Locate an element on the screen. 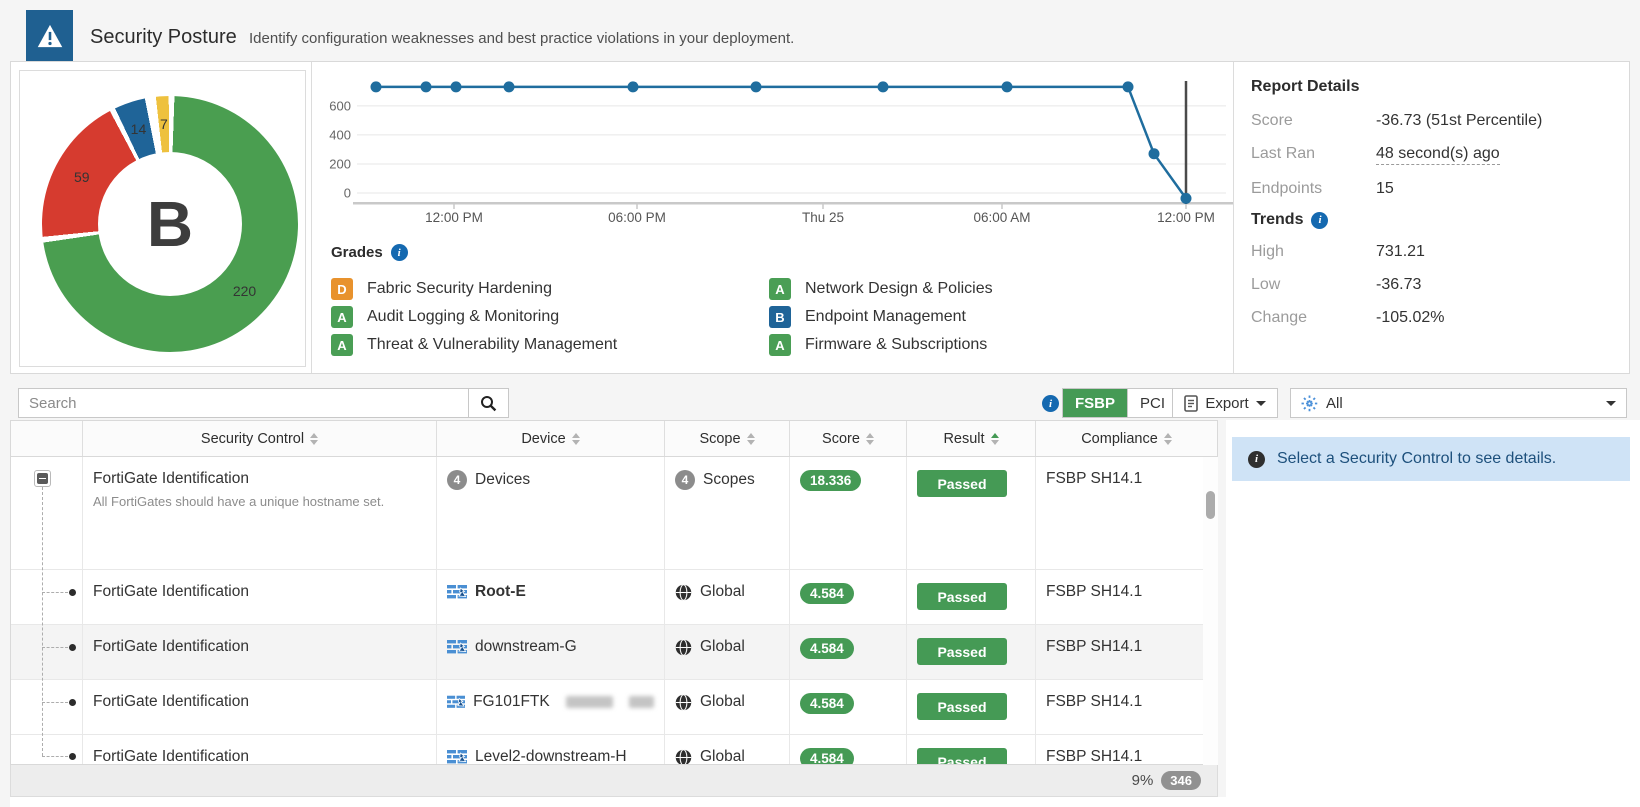  device-name: FG101FTK is located at coordinates (511, 701).